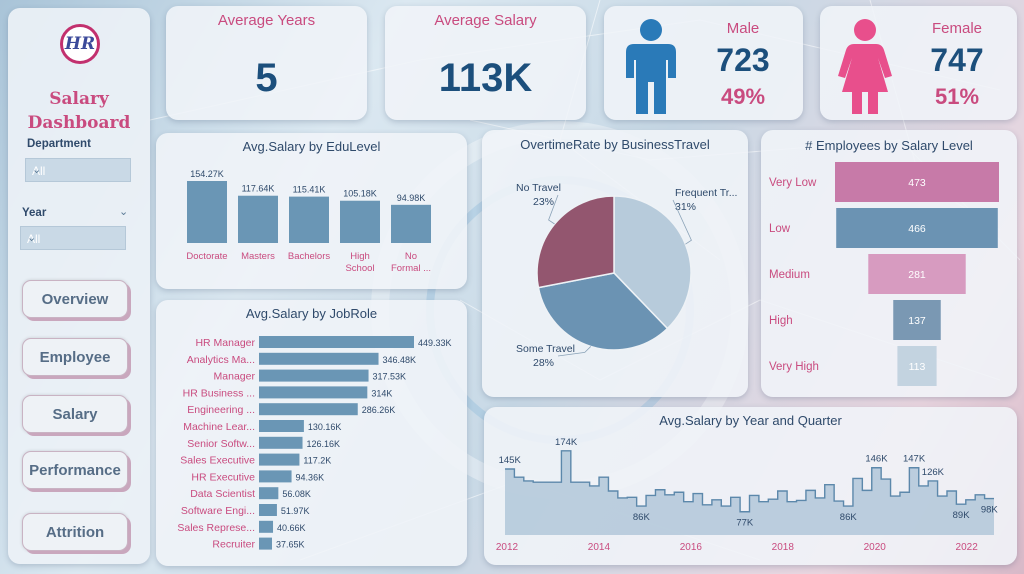 The image size is (1024, 574). Describe the element at coordinates (967, 547) in the screenshot. I see `quarter-x-tick-label: 2022` at that location.